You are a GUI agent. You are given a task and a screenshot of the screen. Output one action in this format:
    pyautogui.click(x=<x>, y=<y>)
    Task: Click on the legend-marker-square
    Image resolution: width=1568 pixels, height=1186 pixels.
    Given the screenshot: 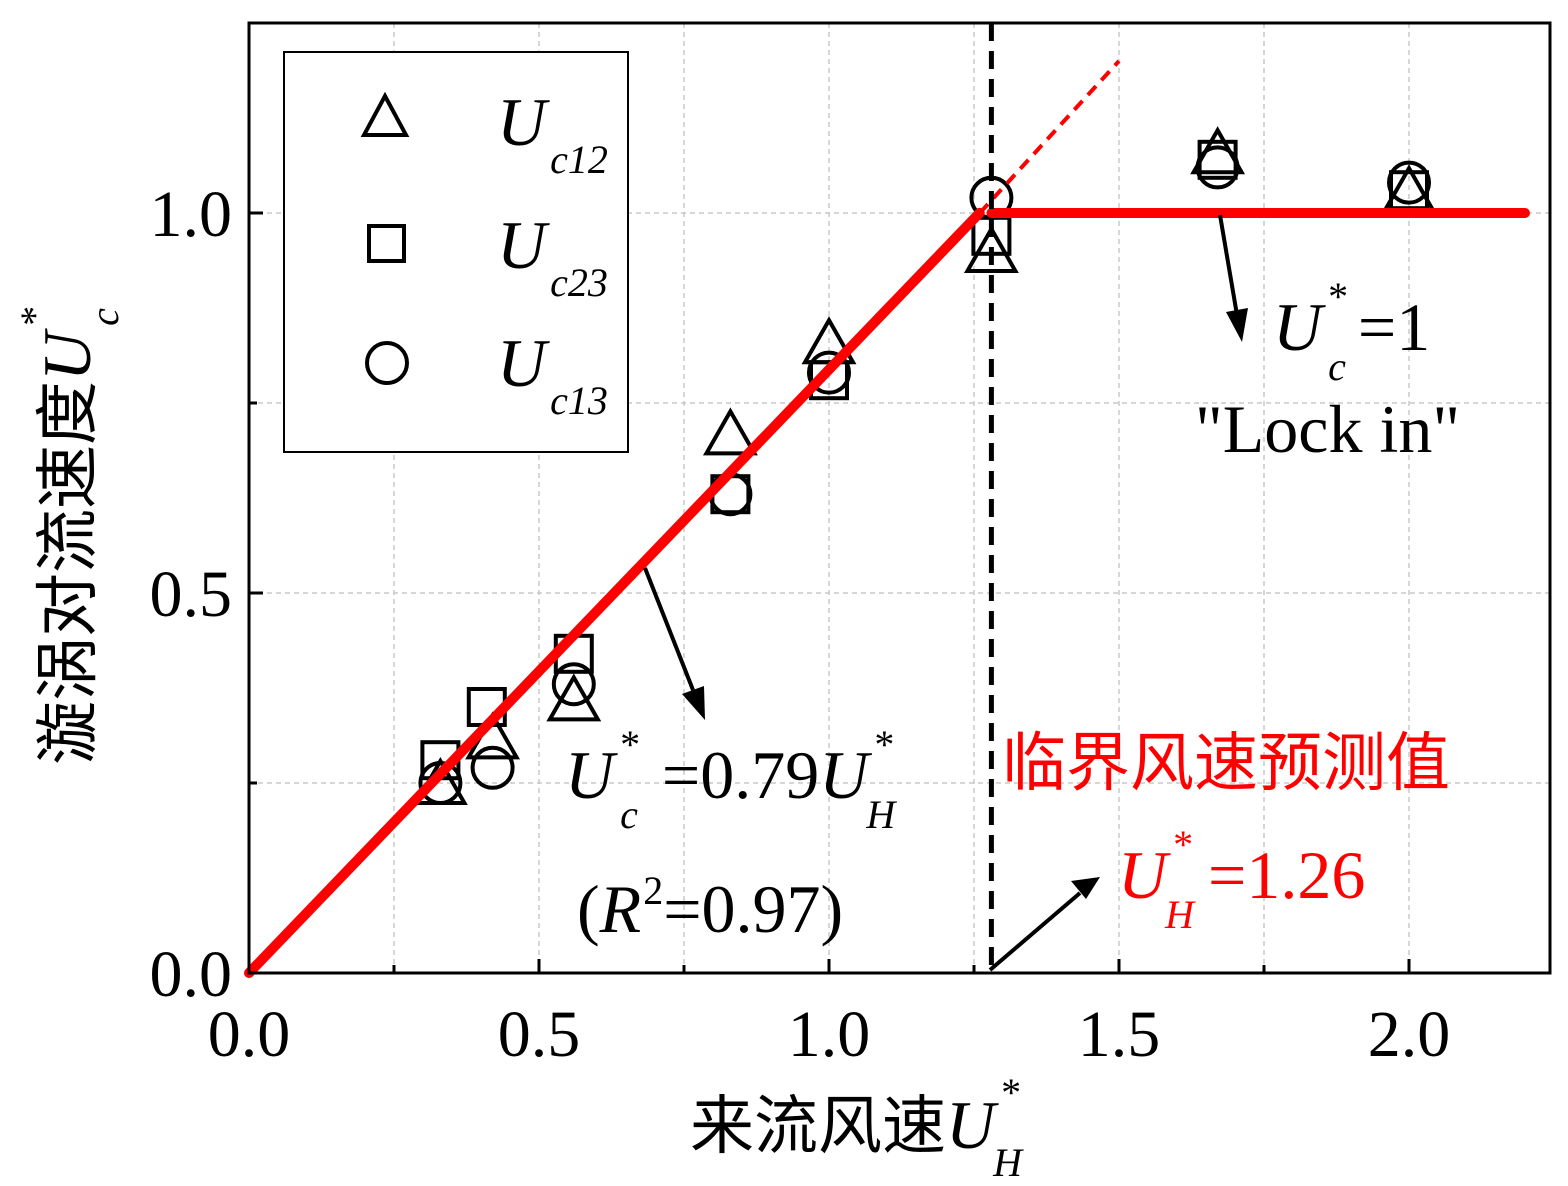 What is the action you would take?
    pyautogui.click(x=386, y=243)
    